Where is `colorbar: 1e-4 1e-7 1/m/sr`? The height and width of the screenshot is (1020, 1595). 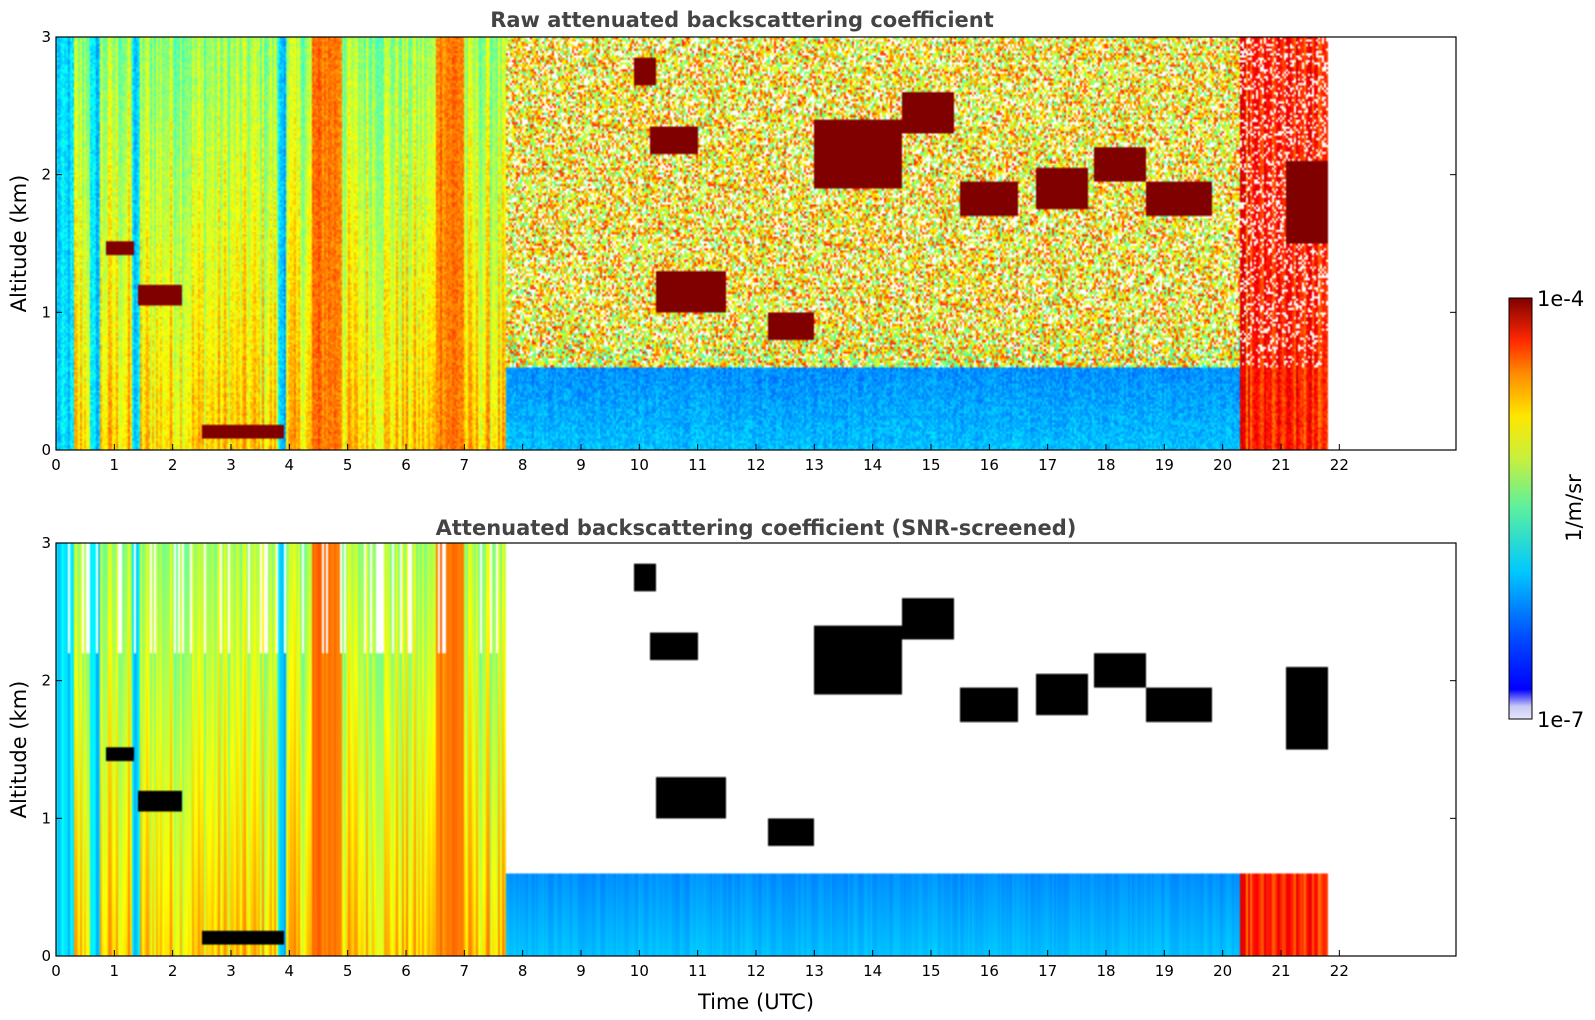 colorbar: 1e-4 1e-7 1/m/sr is located at coordinates (1547, 509).